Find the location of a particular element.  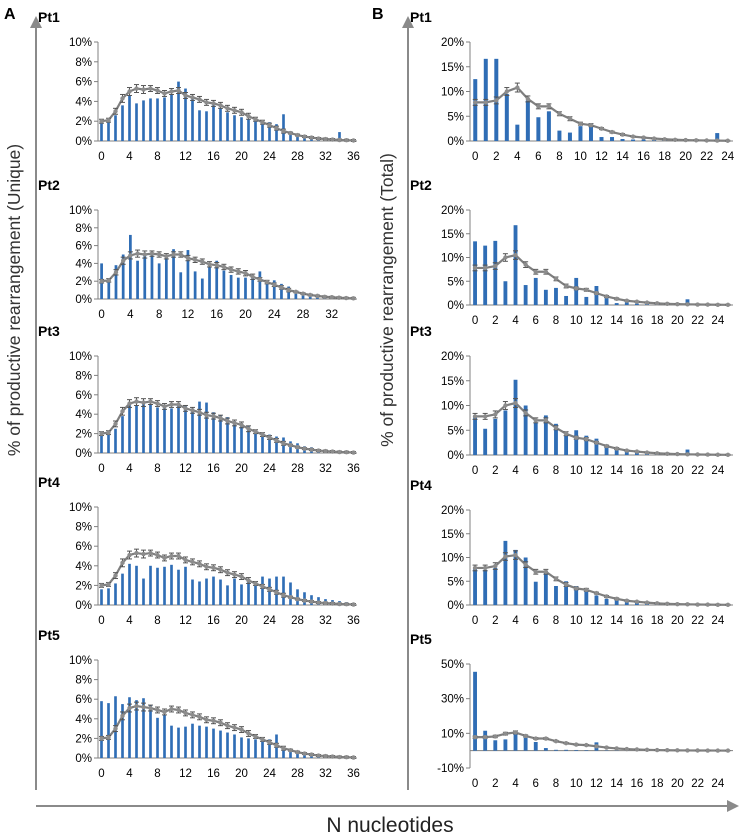

x-tick-label: 36 is located at coordinates (353, 469).